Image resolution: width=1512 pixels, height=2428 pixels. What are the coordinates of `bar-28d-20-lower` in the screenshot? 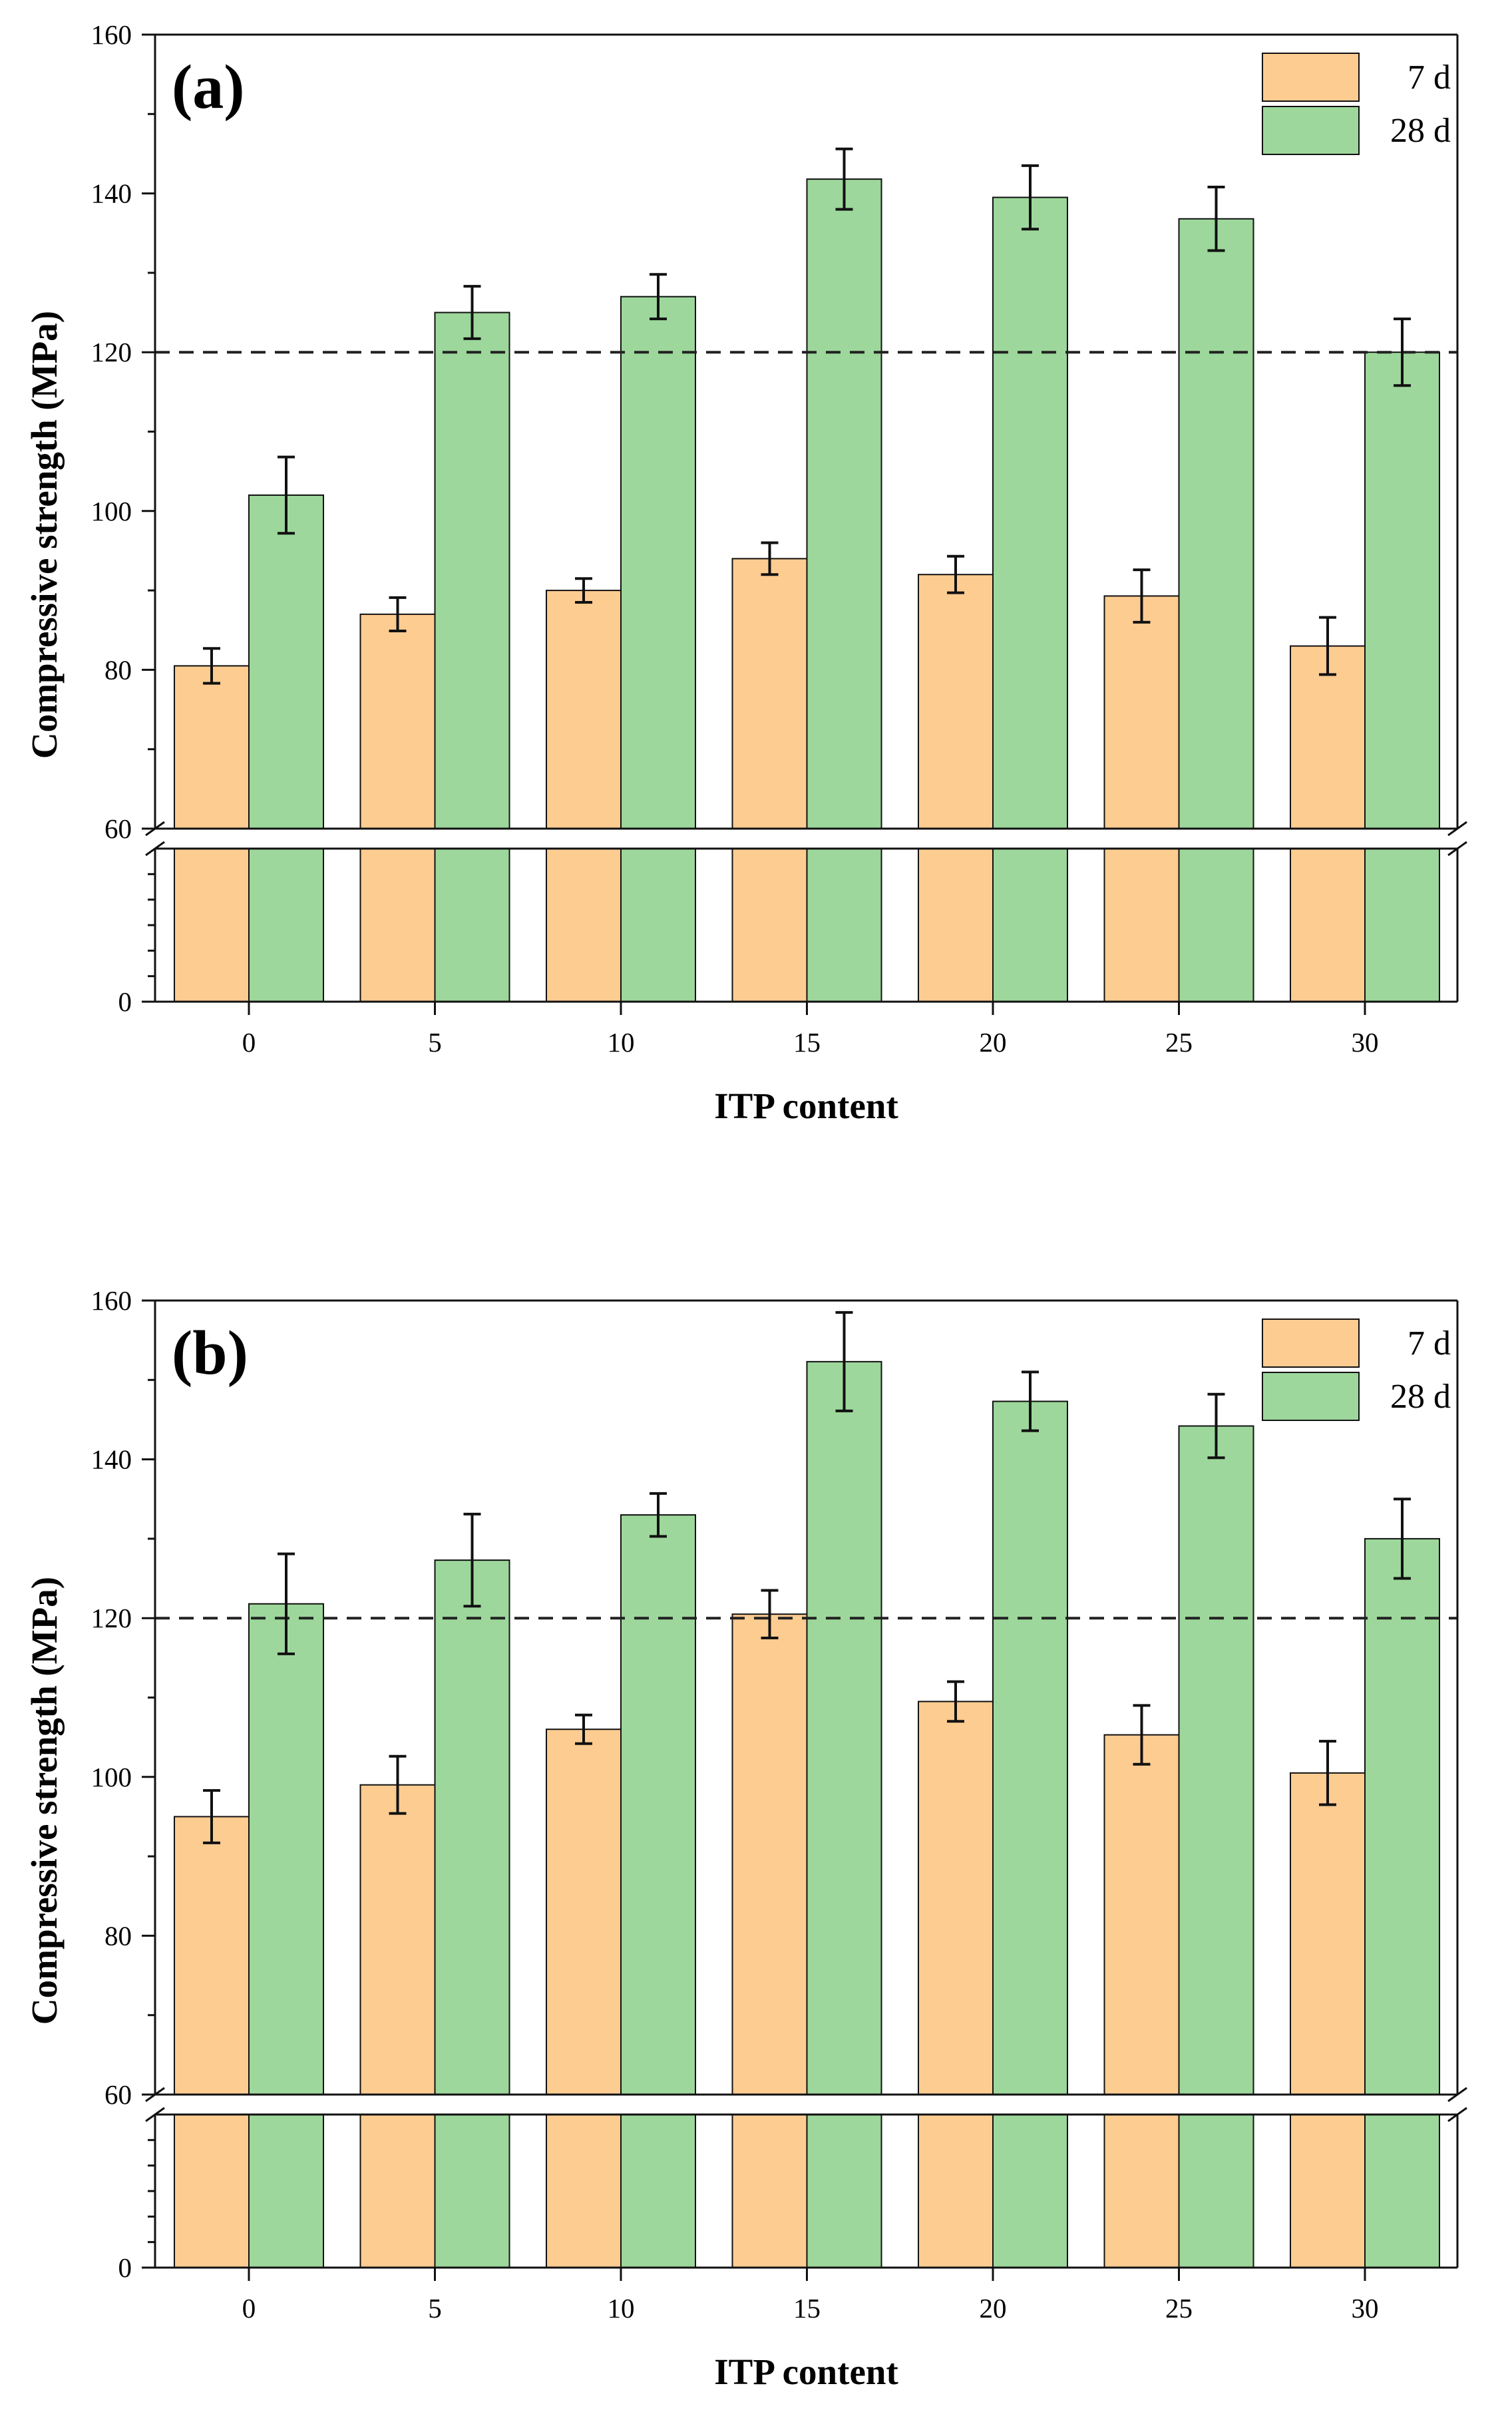 It's located at (1030, 2191).